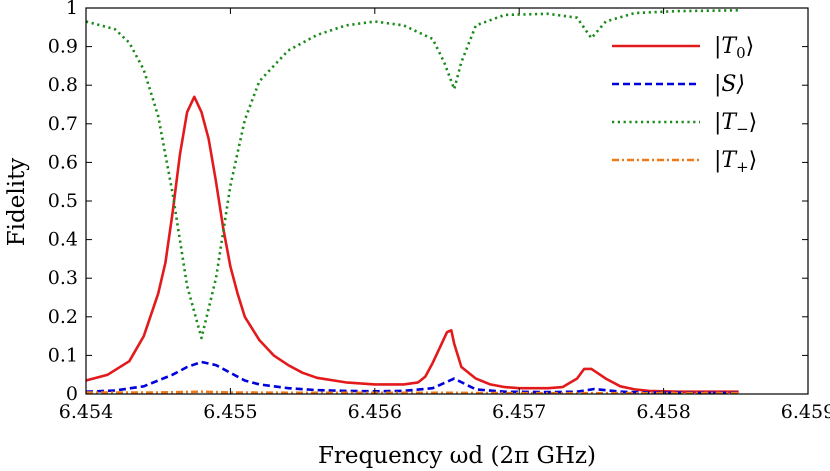 This screenshot has height=471, width=830. Describe the element at coordinates (63, 85) in the screenshot. I see `y-tick-label: 0.8` at that location.